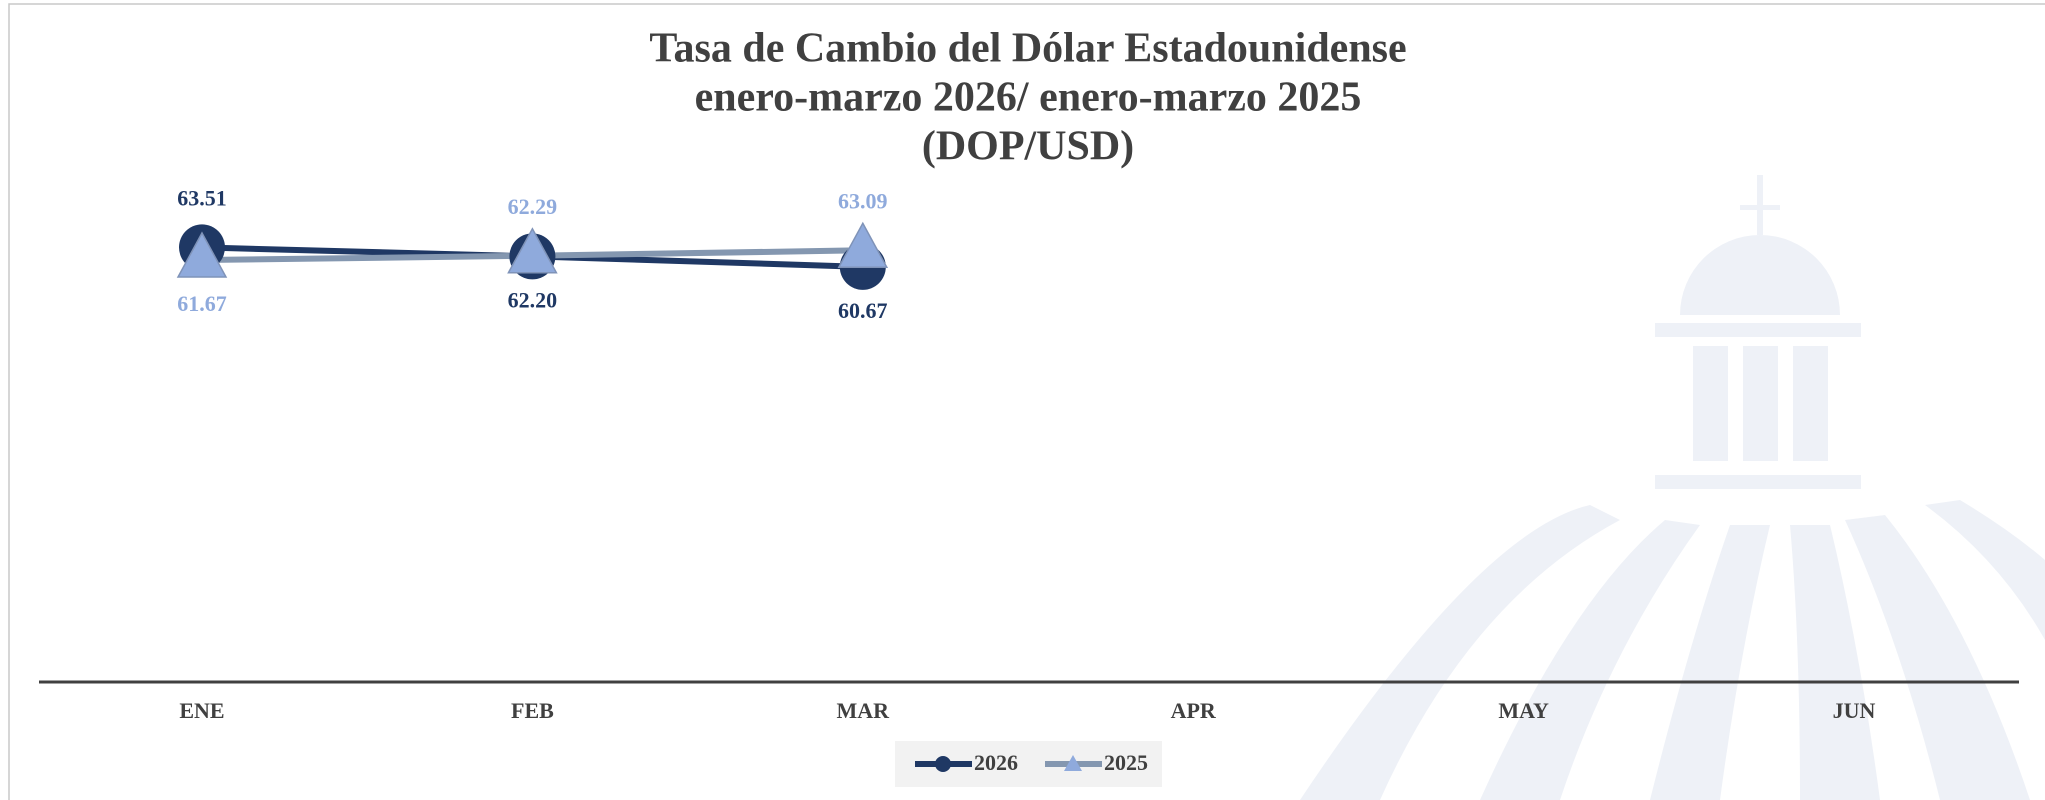 This screenshot has width=2045, height=800. I want to click on data-label: 62.20, so click(533, 299).